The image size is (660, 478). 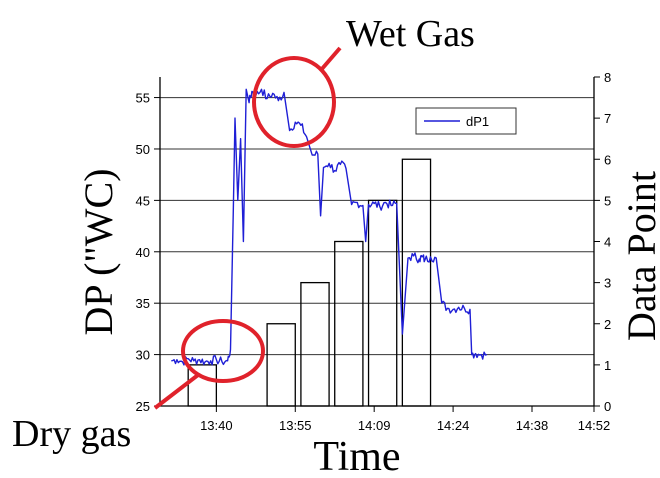 I want to click on y-right-tick-label: 8, so click(x=607, y=77).